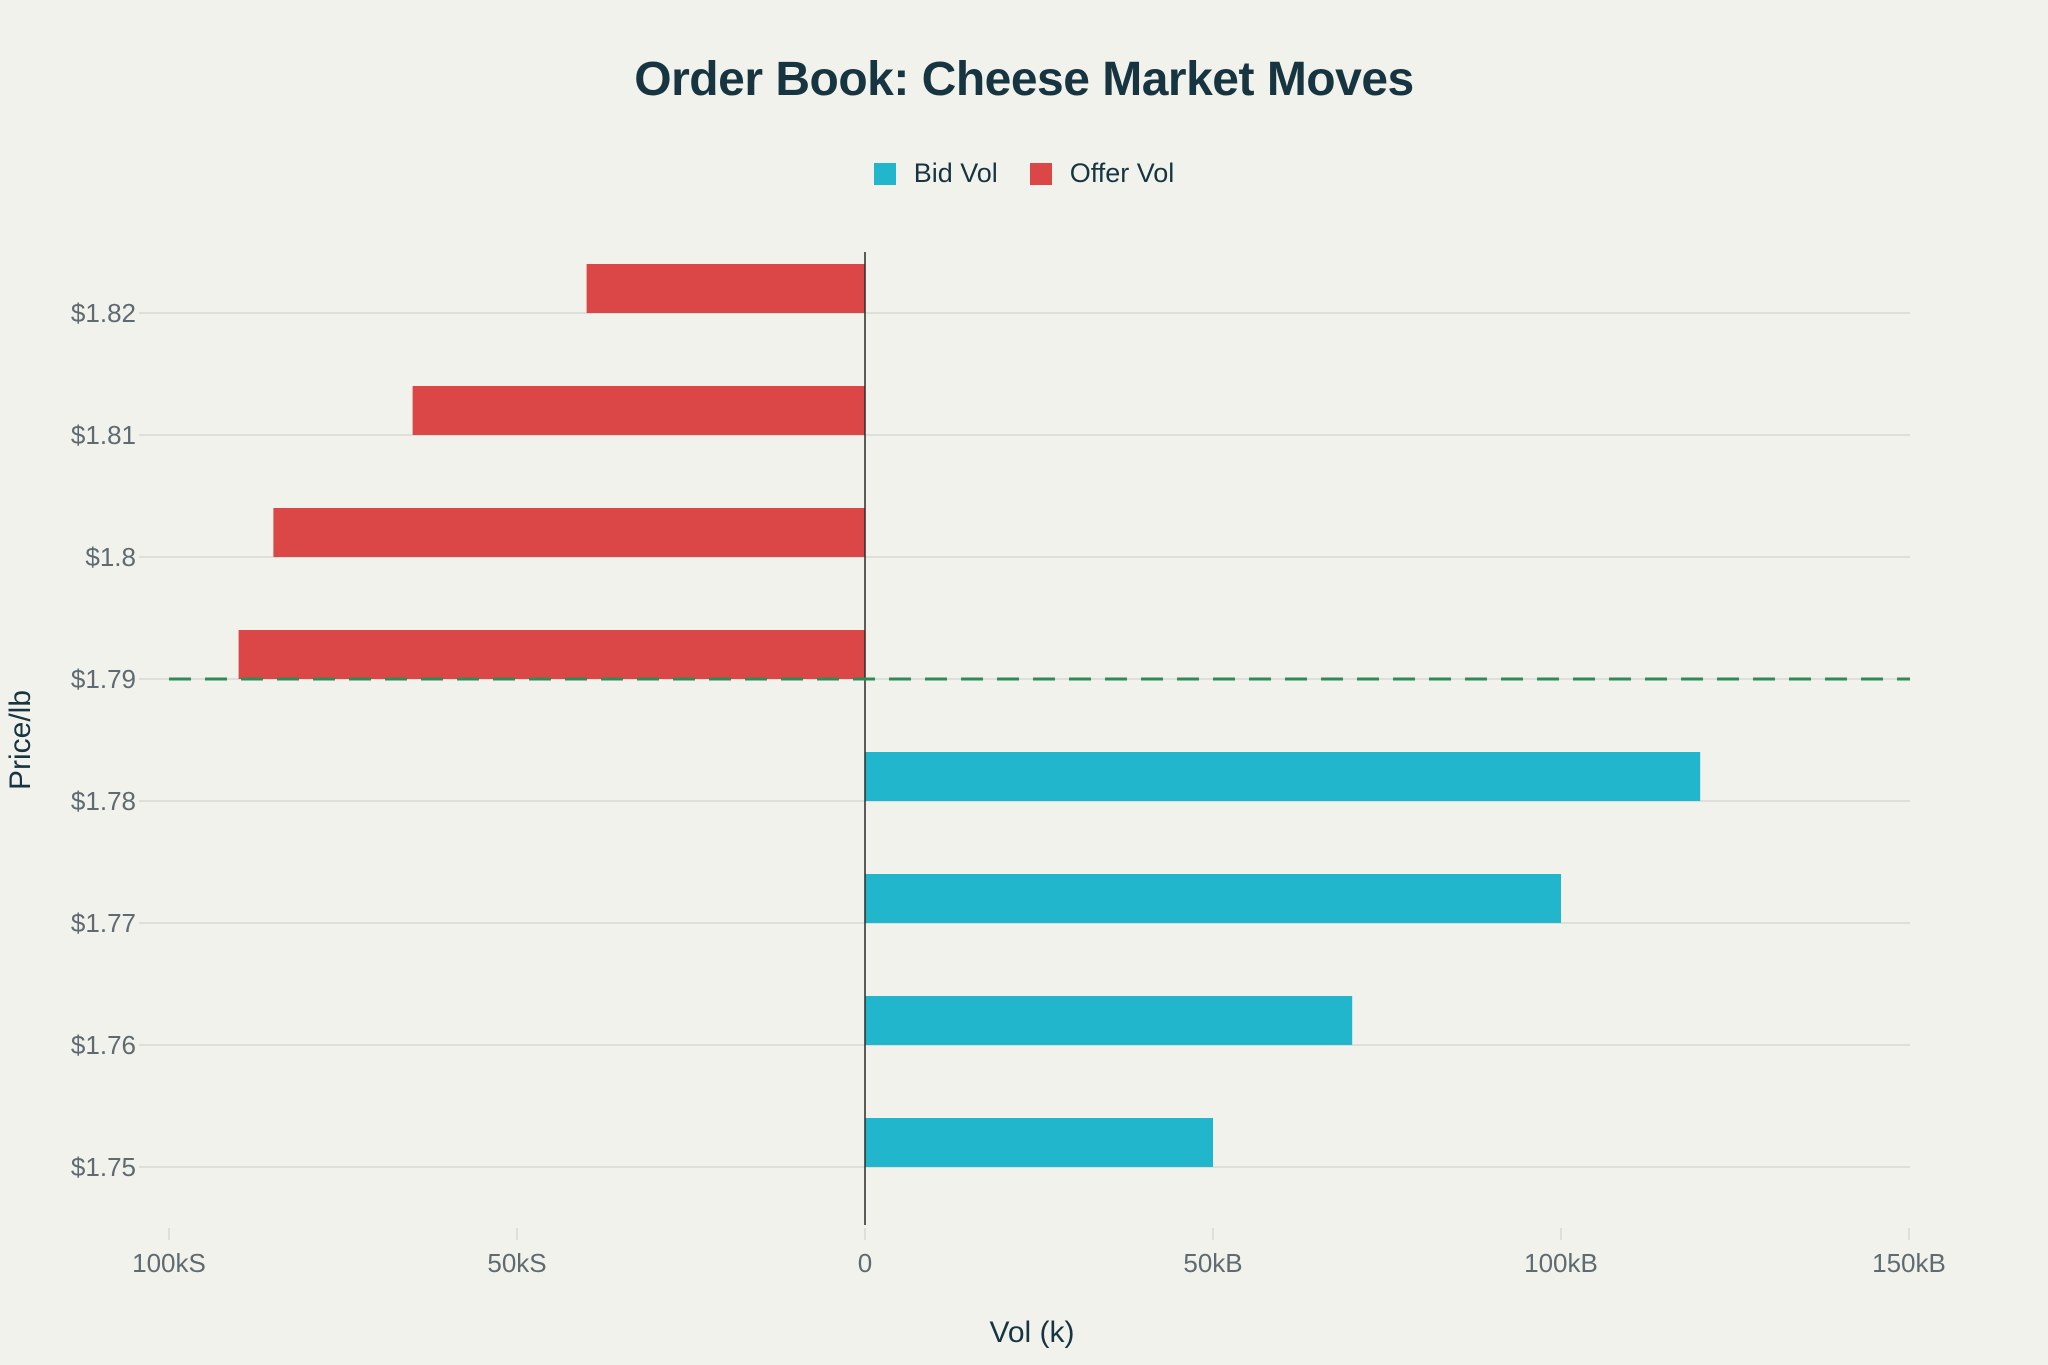  Describe the element at coordinates (1212, 1263) in the screenshot. I see `x-tick-label: 50kB` at that location.